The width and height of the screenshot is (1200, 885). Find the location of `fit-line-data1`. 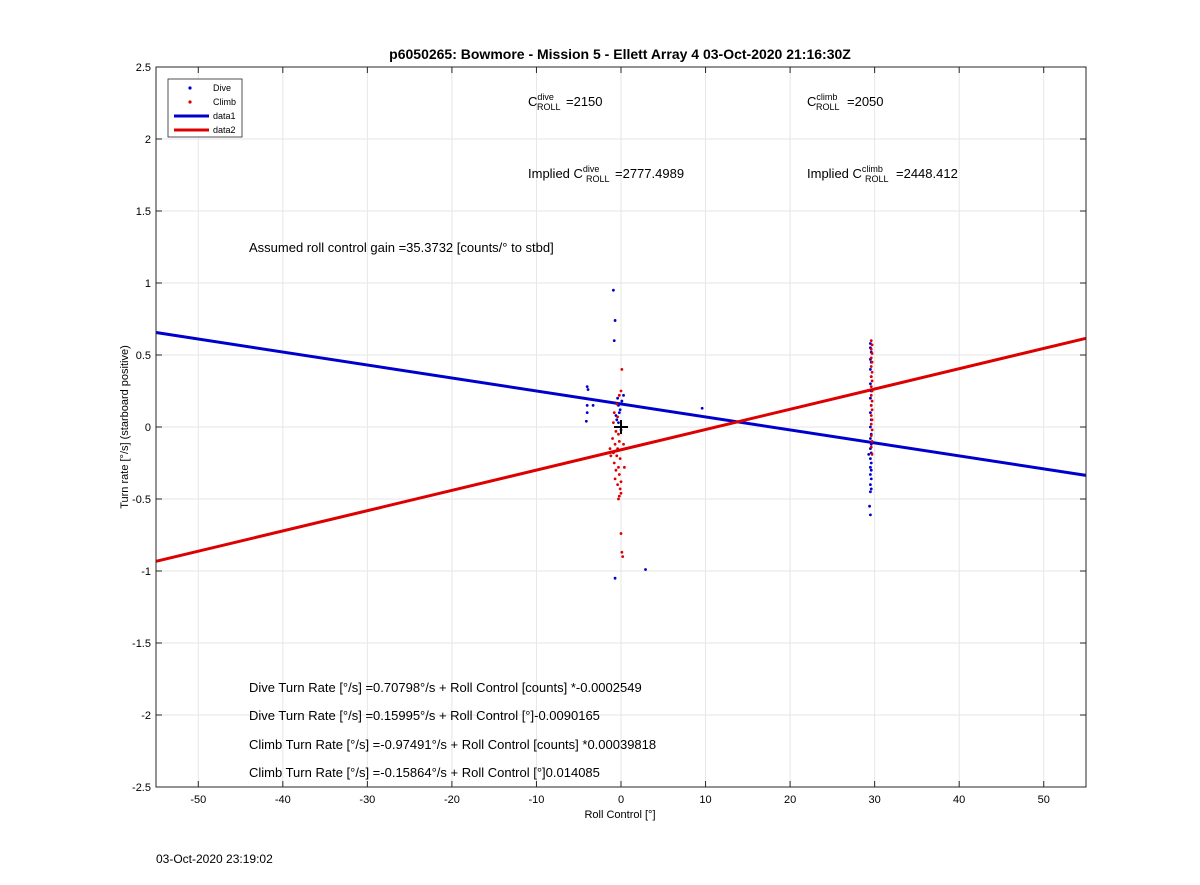

fit-line-data1 is located at coordinates (621, 404).